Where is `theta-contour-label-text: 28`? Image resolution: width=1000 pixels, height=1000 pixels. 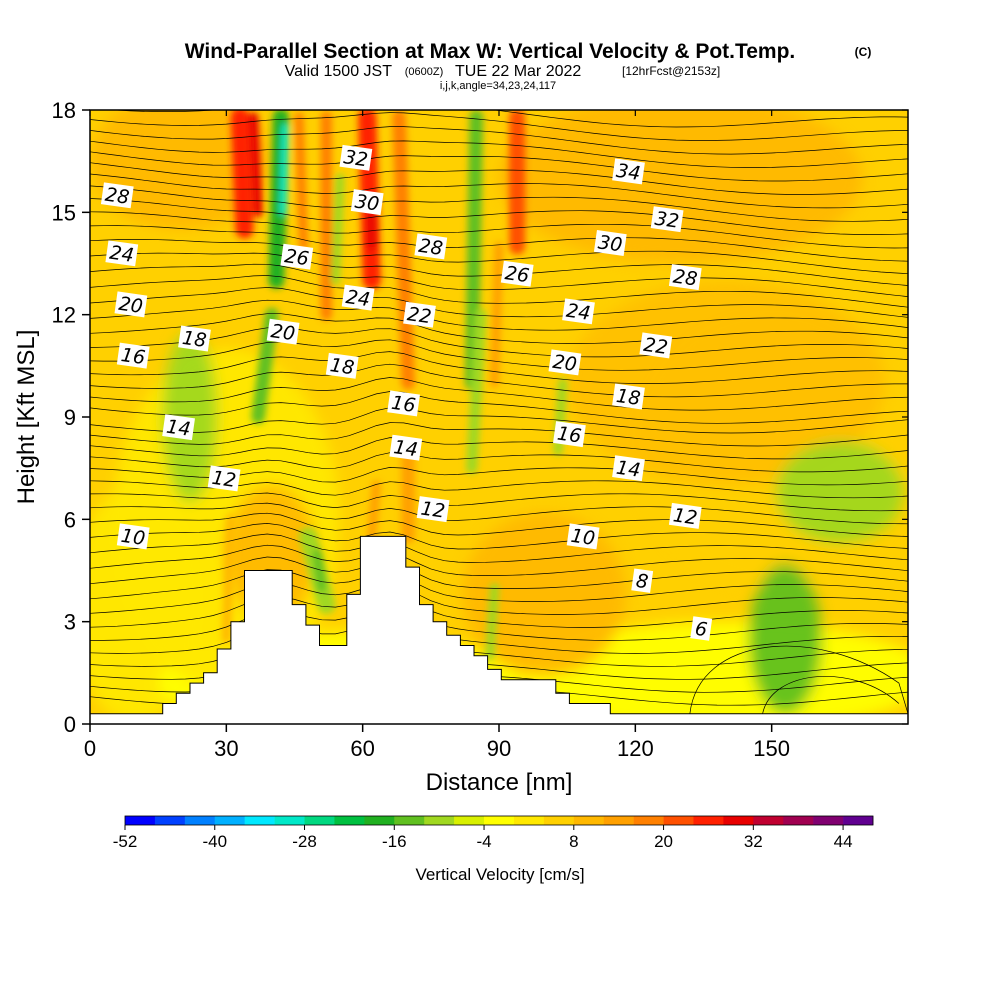
theta-contour-label-text: 28 is located at coordinates (117, 196).